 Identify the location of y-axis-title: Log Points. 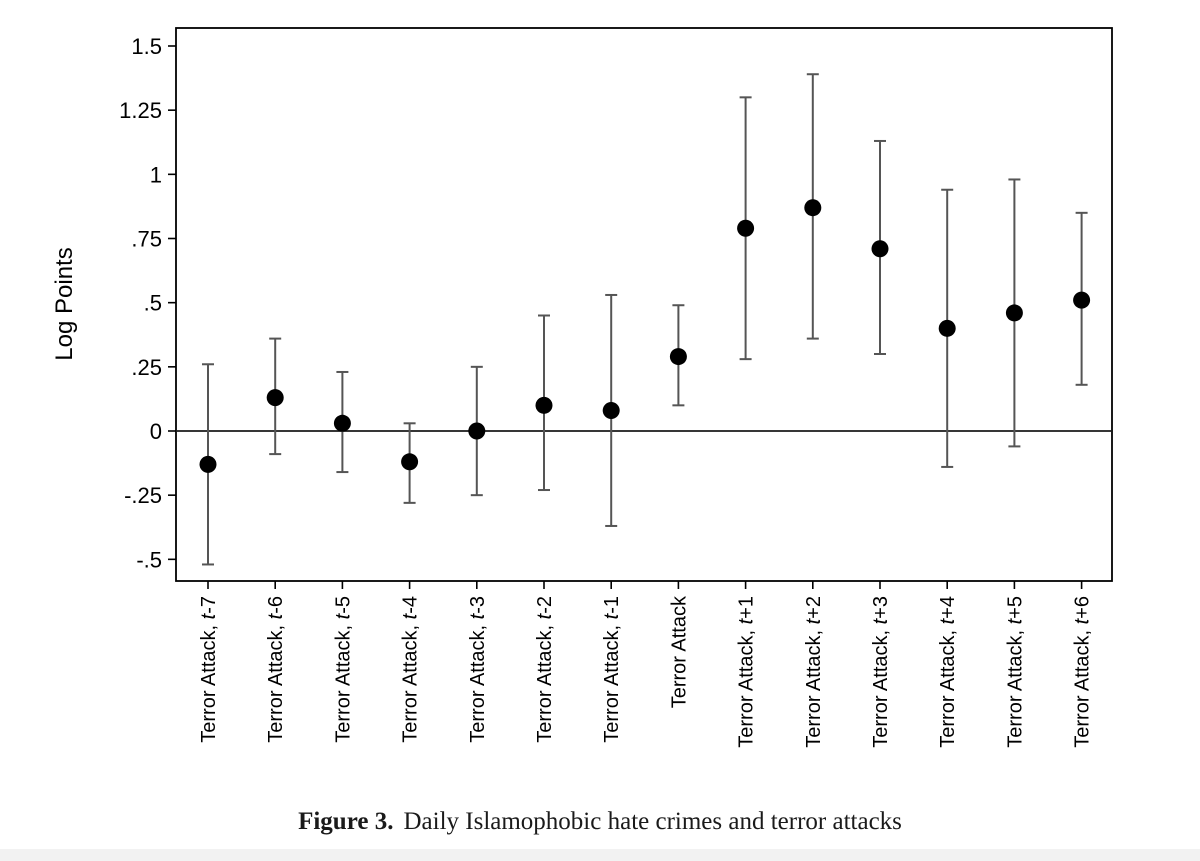
(64, 303).